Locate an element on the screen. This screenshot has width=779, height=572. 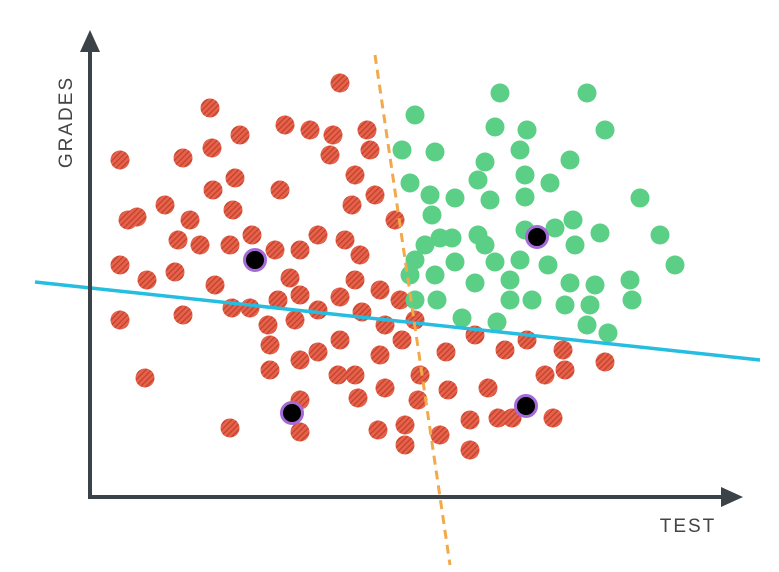
x-axis-label: TEST is located at coordinates (688, 526).